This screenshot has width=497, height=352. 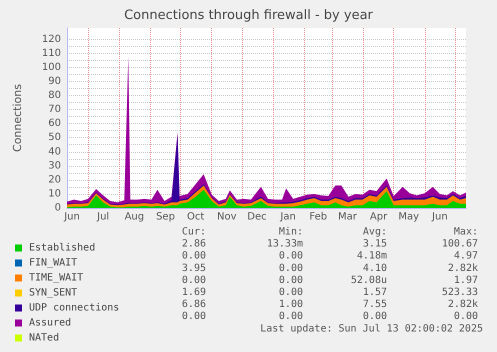 What do you see at coordinates (62, 248) in the screenshot?
I see `legend-label: Established` at bounding box center [62, 248].